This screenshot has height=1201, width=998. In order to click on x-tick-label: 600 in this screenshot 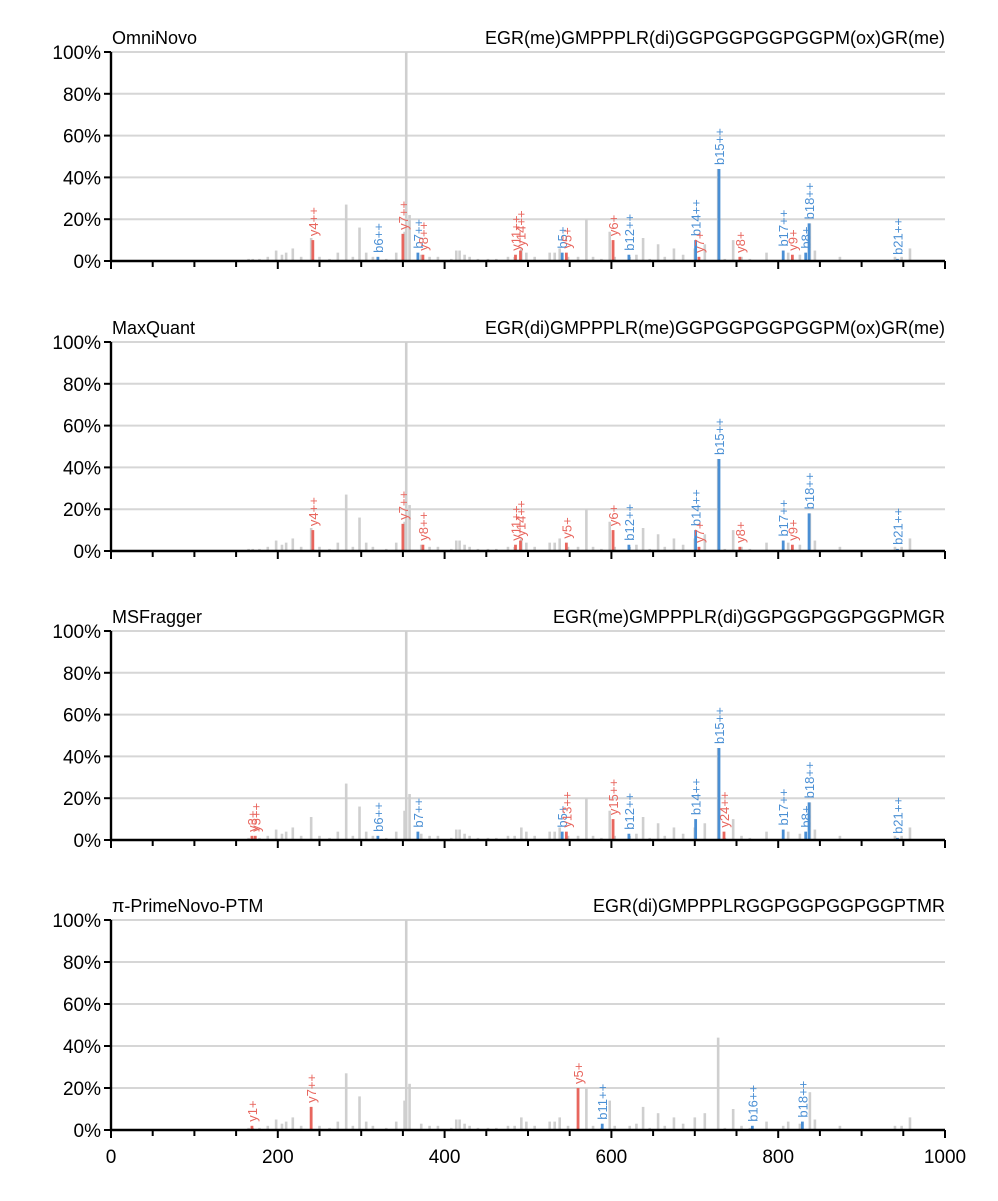, I will do `click(612, 1157)`.